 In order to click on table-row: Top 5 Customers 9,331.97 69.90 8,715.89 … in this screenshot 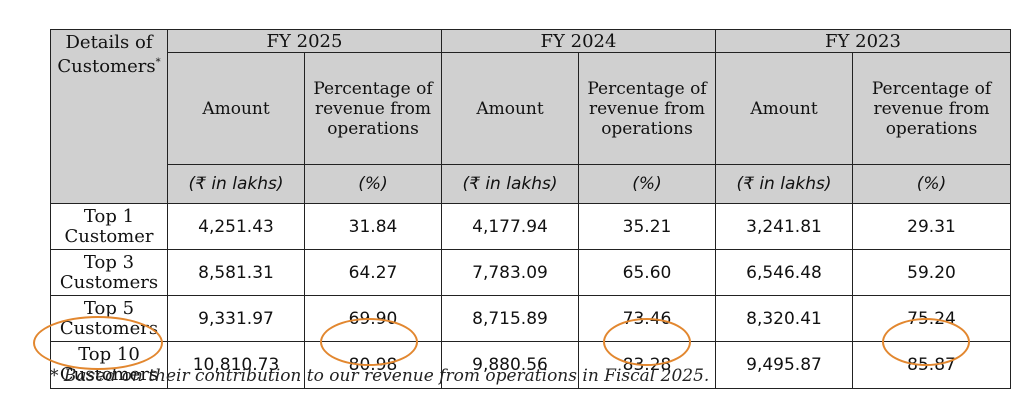, I will do `click(530, 318)`.